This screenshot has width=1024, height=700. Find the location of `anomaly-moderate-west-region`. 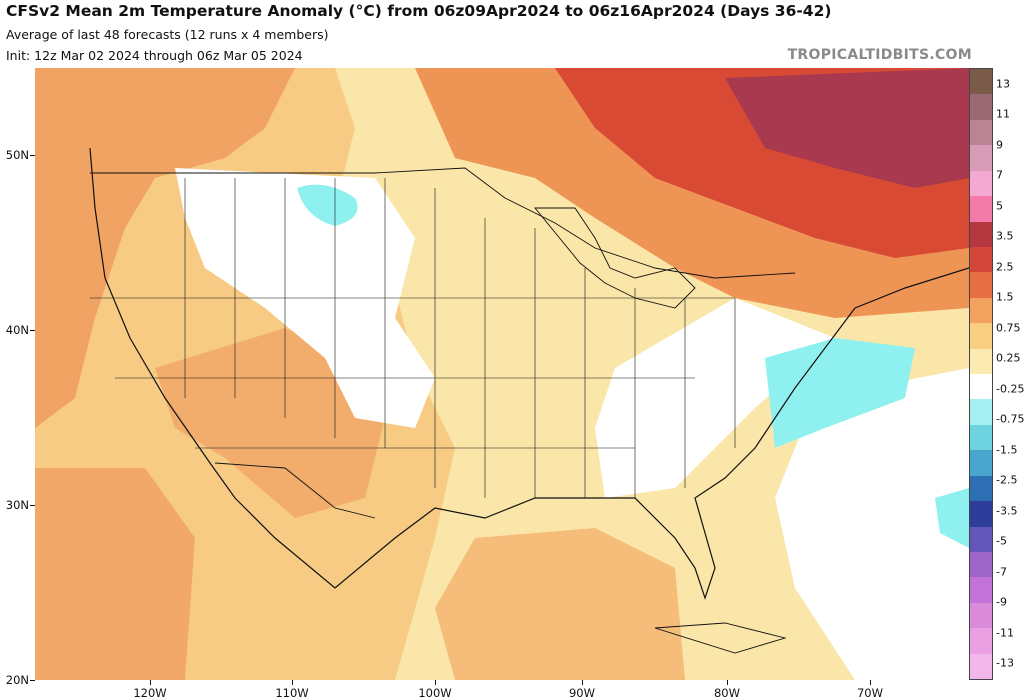

anomaly-moderate-west-region is located at coordinates (165, 248).